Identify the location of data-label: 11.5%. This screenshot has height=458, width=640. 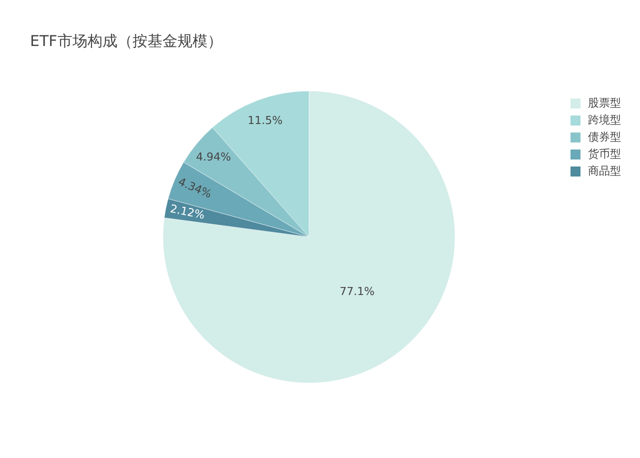
(265, 120).